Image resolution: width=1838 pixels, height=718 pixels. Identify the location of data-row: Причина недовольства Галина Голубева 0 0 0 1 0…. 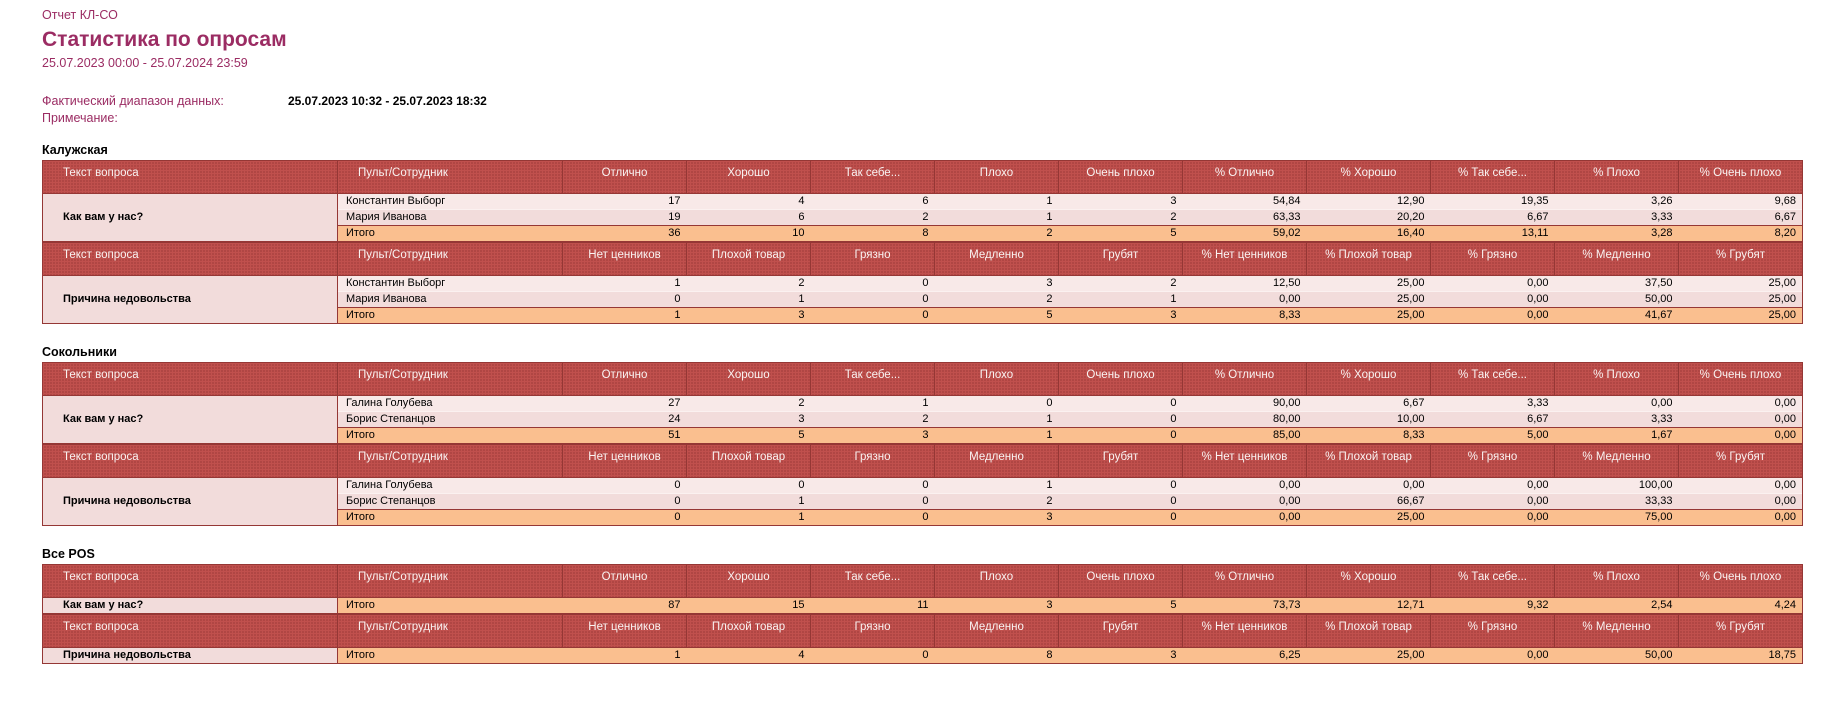
(922, 501).